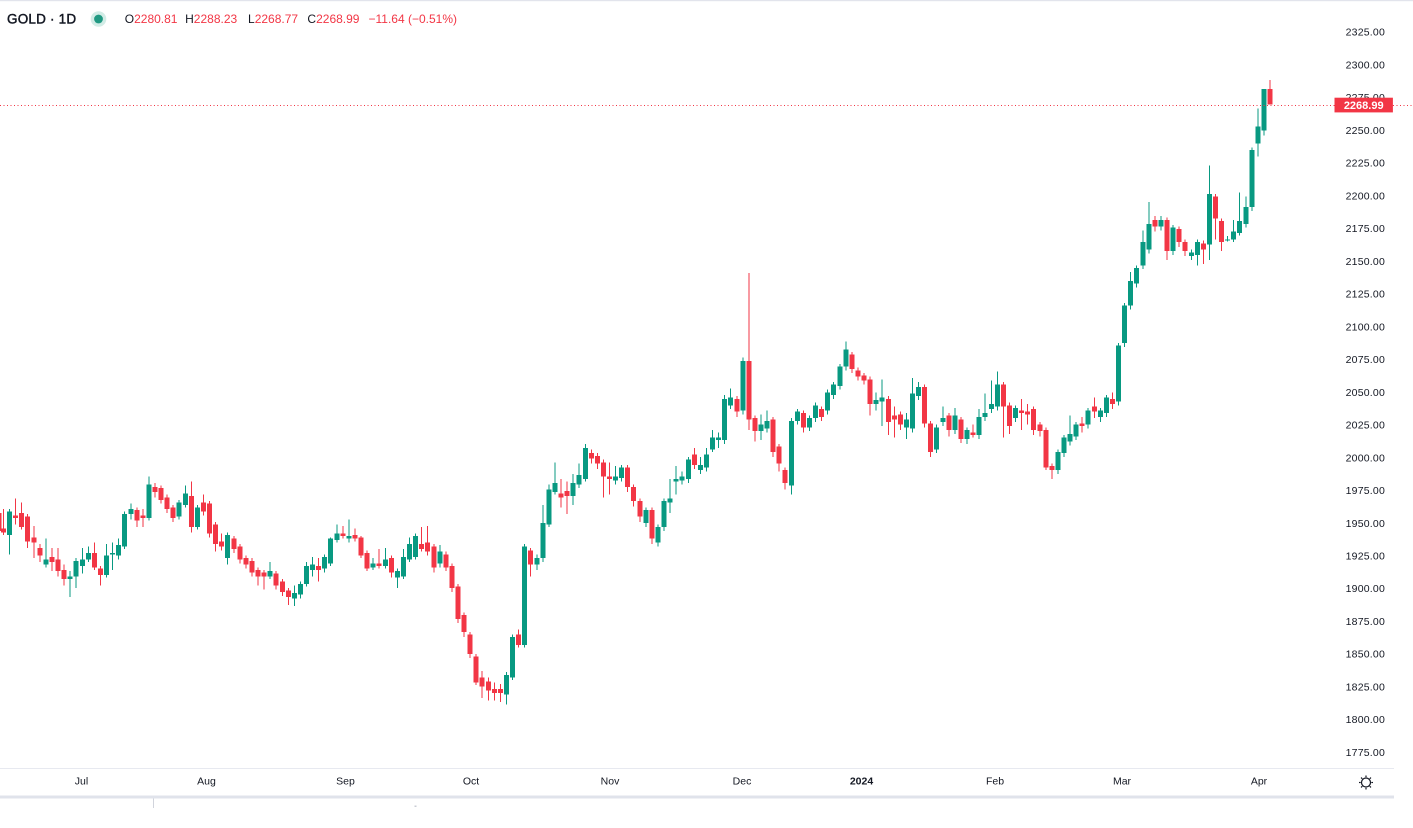  What do you see at coordinates (1365, 196) in the screenshot?
I see `svg-text: 2200.00` at bounding box center [1365, 196].